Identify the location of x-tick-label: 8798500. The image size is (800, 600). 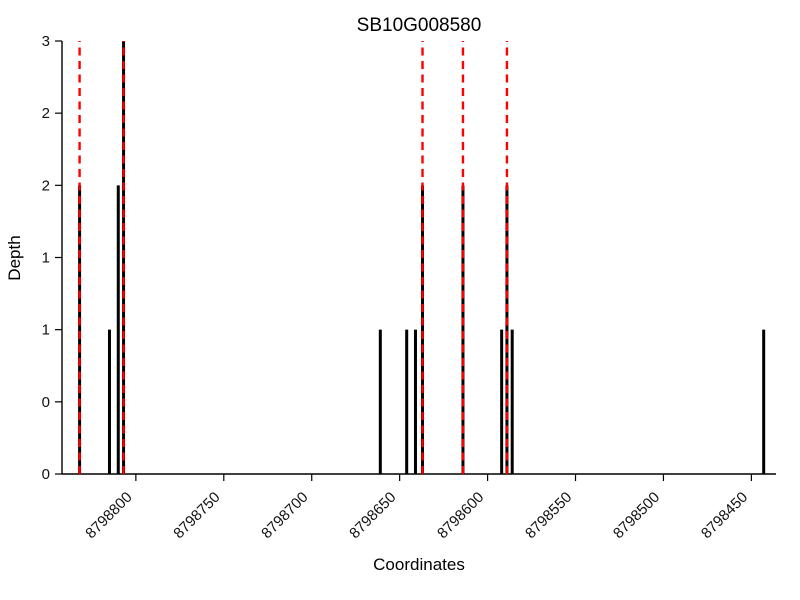
(636, 515).